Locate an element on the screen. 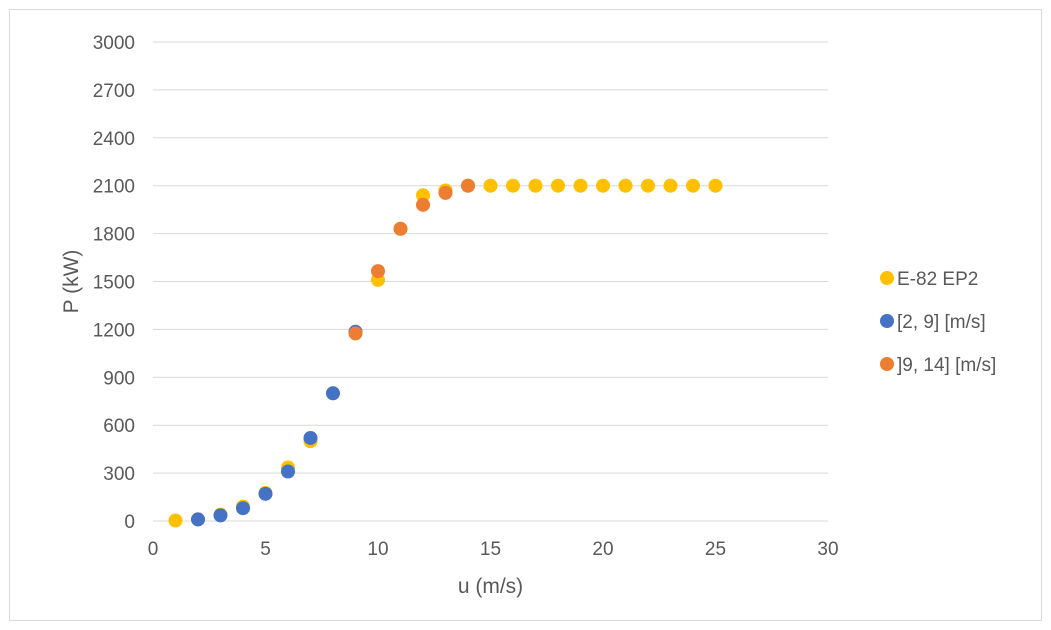  point-series-0-x25 is located at coordinates (715, 185).